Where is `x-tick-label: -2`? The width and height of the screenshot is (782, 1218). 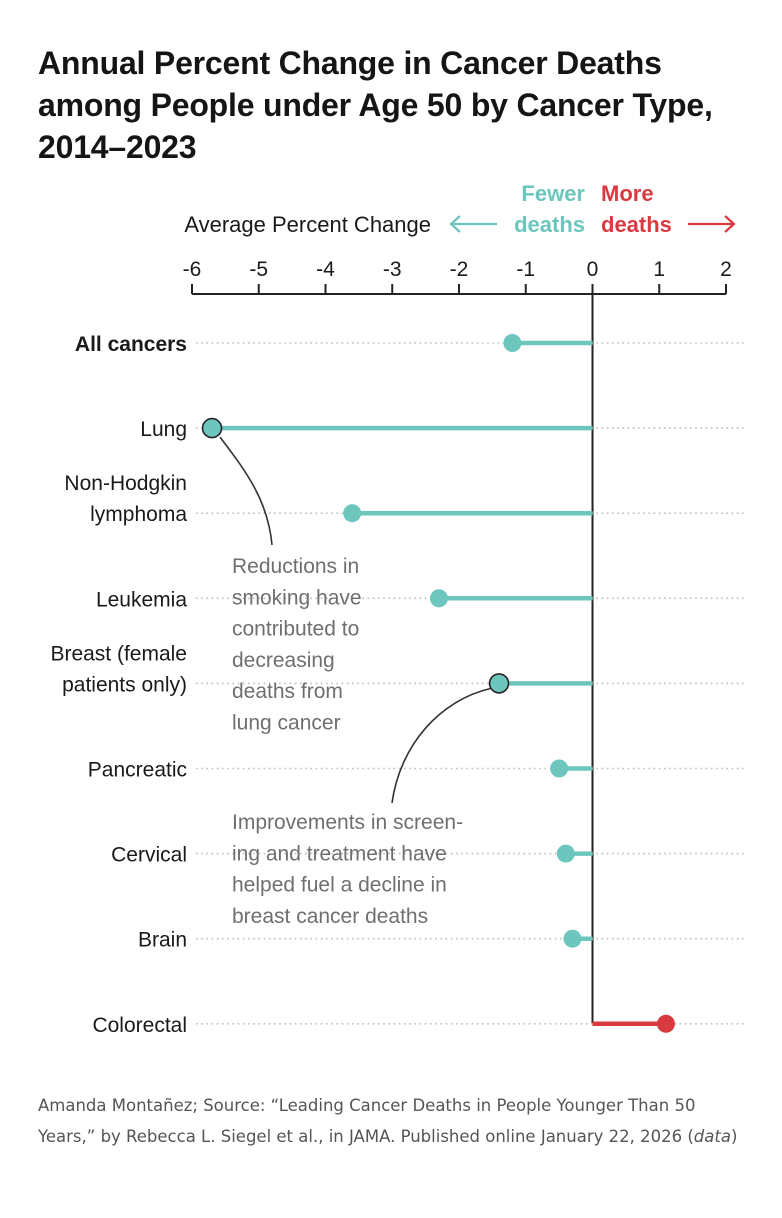
x-tick-label: -2 is located at coordinates (459, 269).